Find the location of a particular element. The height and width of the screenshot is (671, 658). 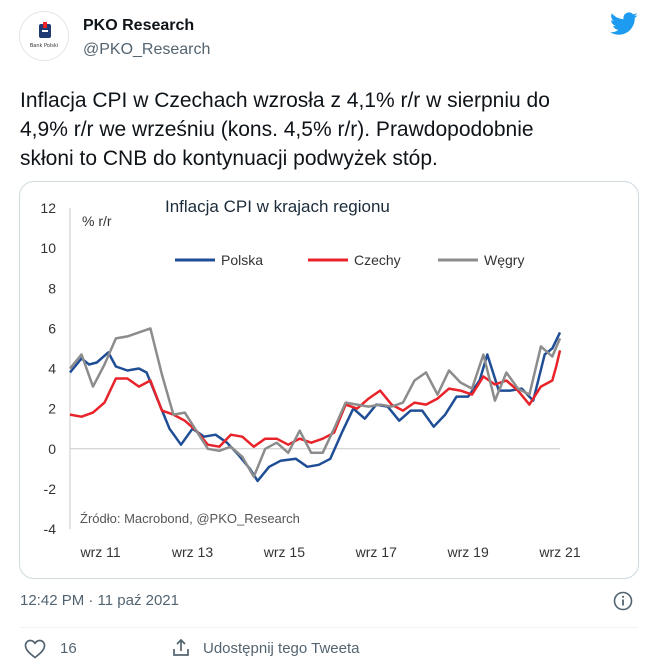

heart-icon is located at coordinates (35, 649).